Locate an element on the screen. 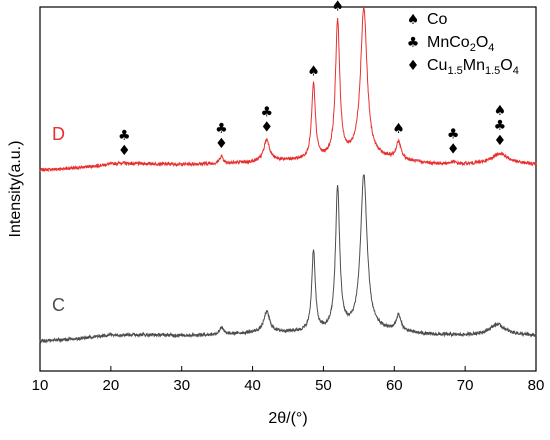 This screenshot has width=550, height=440. legend-text-part: MnCo is located at coordinates (448, 42).